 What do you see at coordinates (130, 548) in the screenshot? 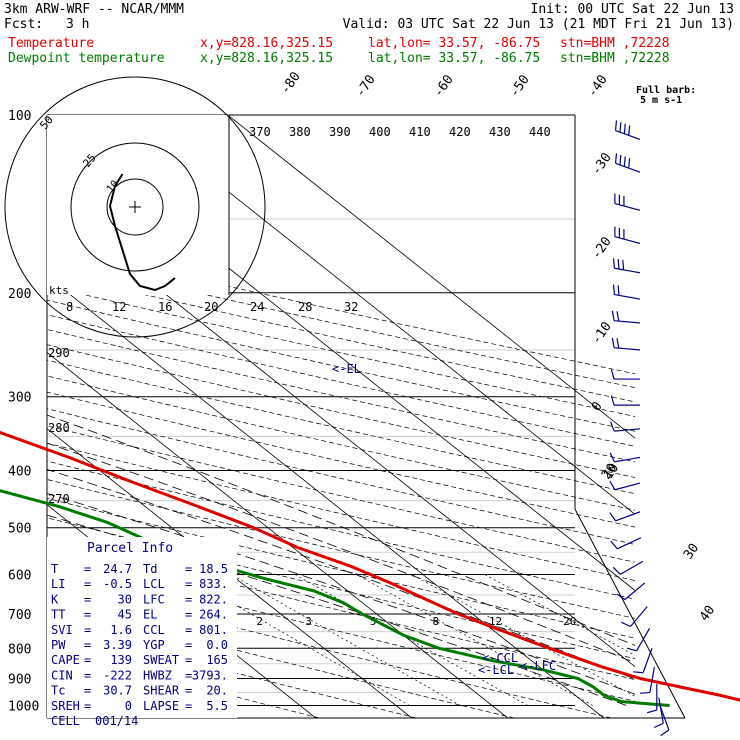
I see `parcel-info-title: Parcel Info` at bounding box center [130, 548].